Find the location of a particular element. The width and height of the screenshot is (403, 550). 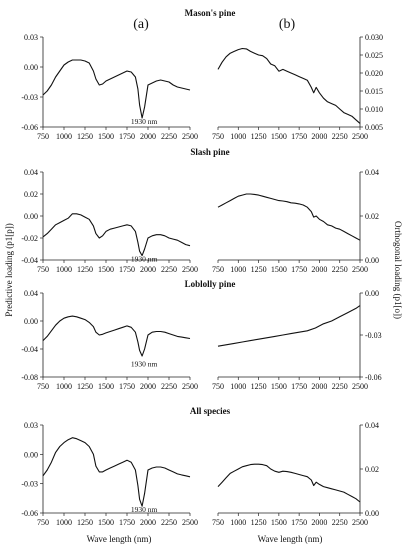

y-tick-label: 0.03 is located at coordinates (31, 425).